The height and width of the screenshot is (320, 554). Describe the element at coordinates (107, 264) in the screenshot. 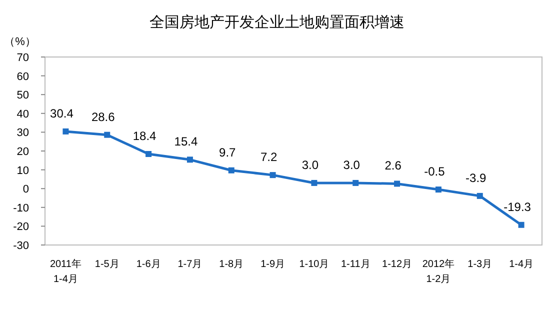

I see `x-tick-label: 1-5月` at that location.